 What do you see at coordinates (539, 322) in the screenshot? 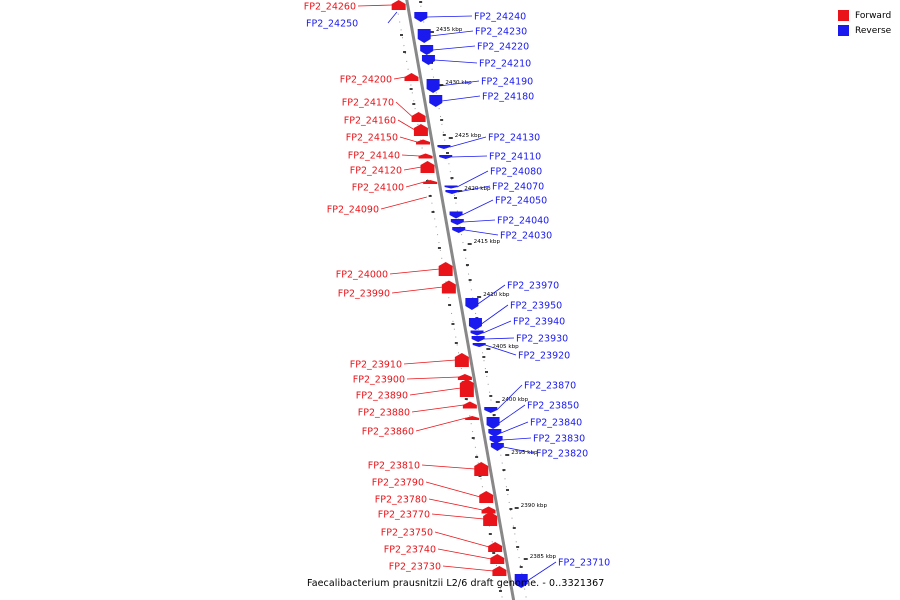
I see `reverse-gene-label: FP2_23940` at bounding box center [539, 322].